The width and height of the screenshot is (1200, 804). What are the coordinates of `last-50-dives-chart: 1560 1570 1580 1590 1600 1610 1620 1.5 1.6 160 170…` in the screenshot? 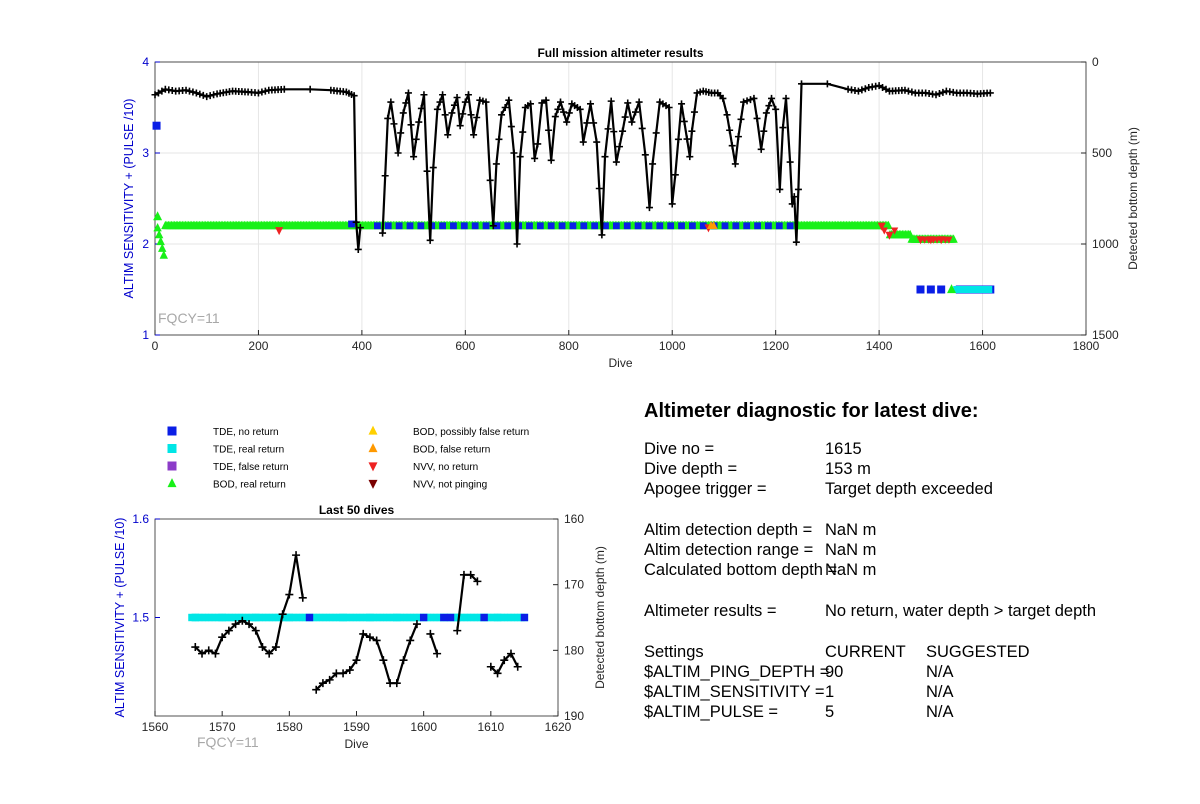 It's located at (360, 627).